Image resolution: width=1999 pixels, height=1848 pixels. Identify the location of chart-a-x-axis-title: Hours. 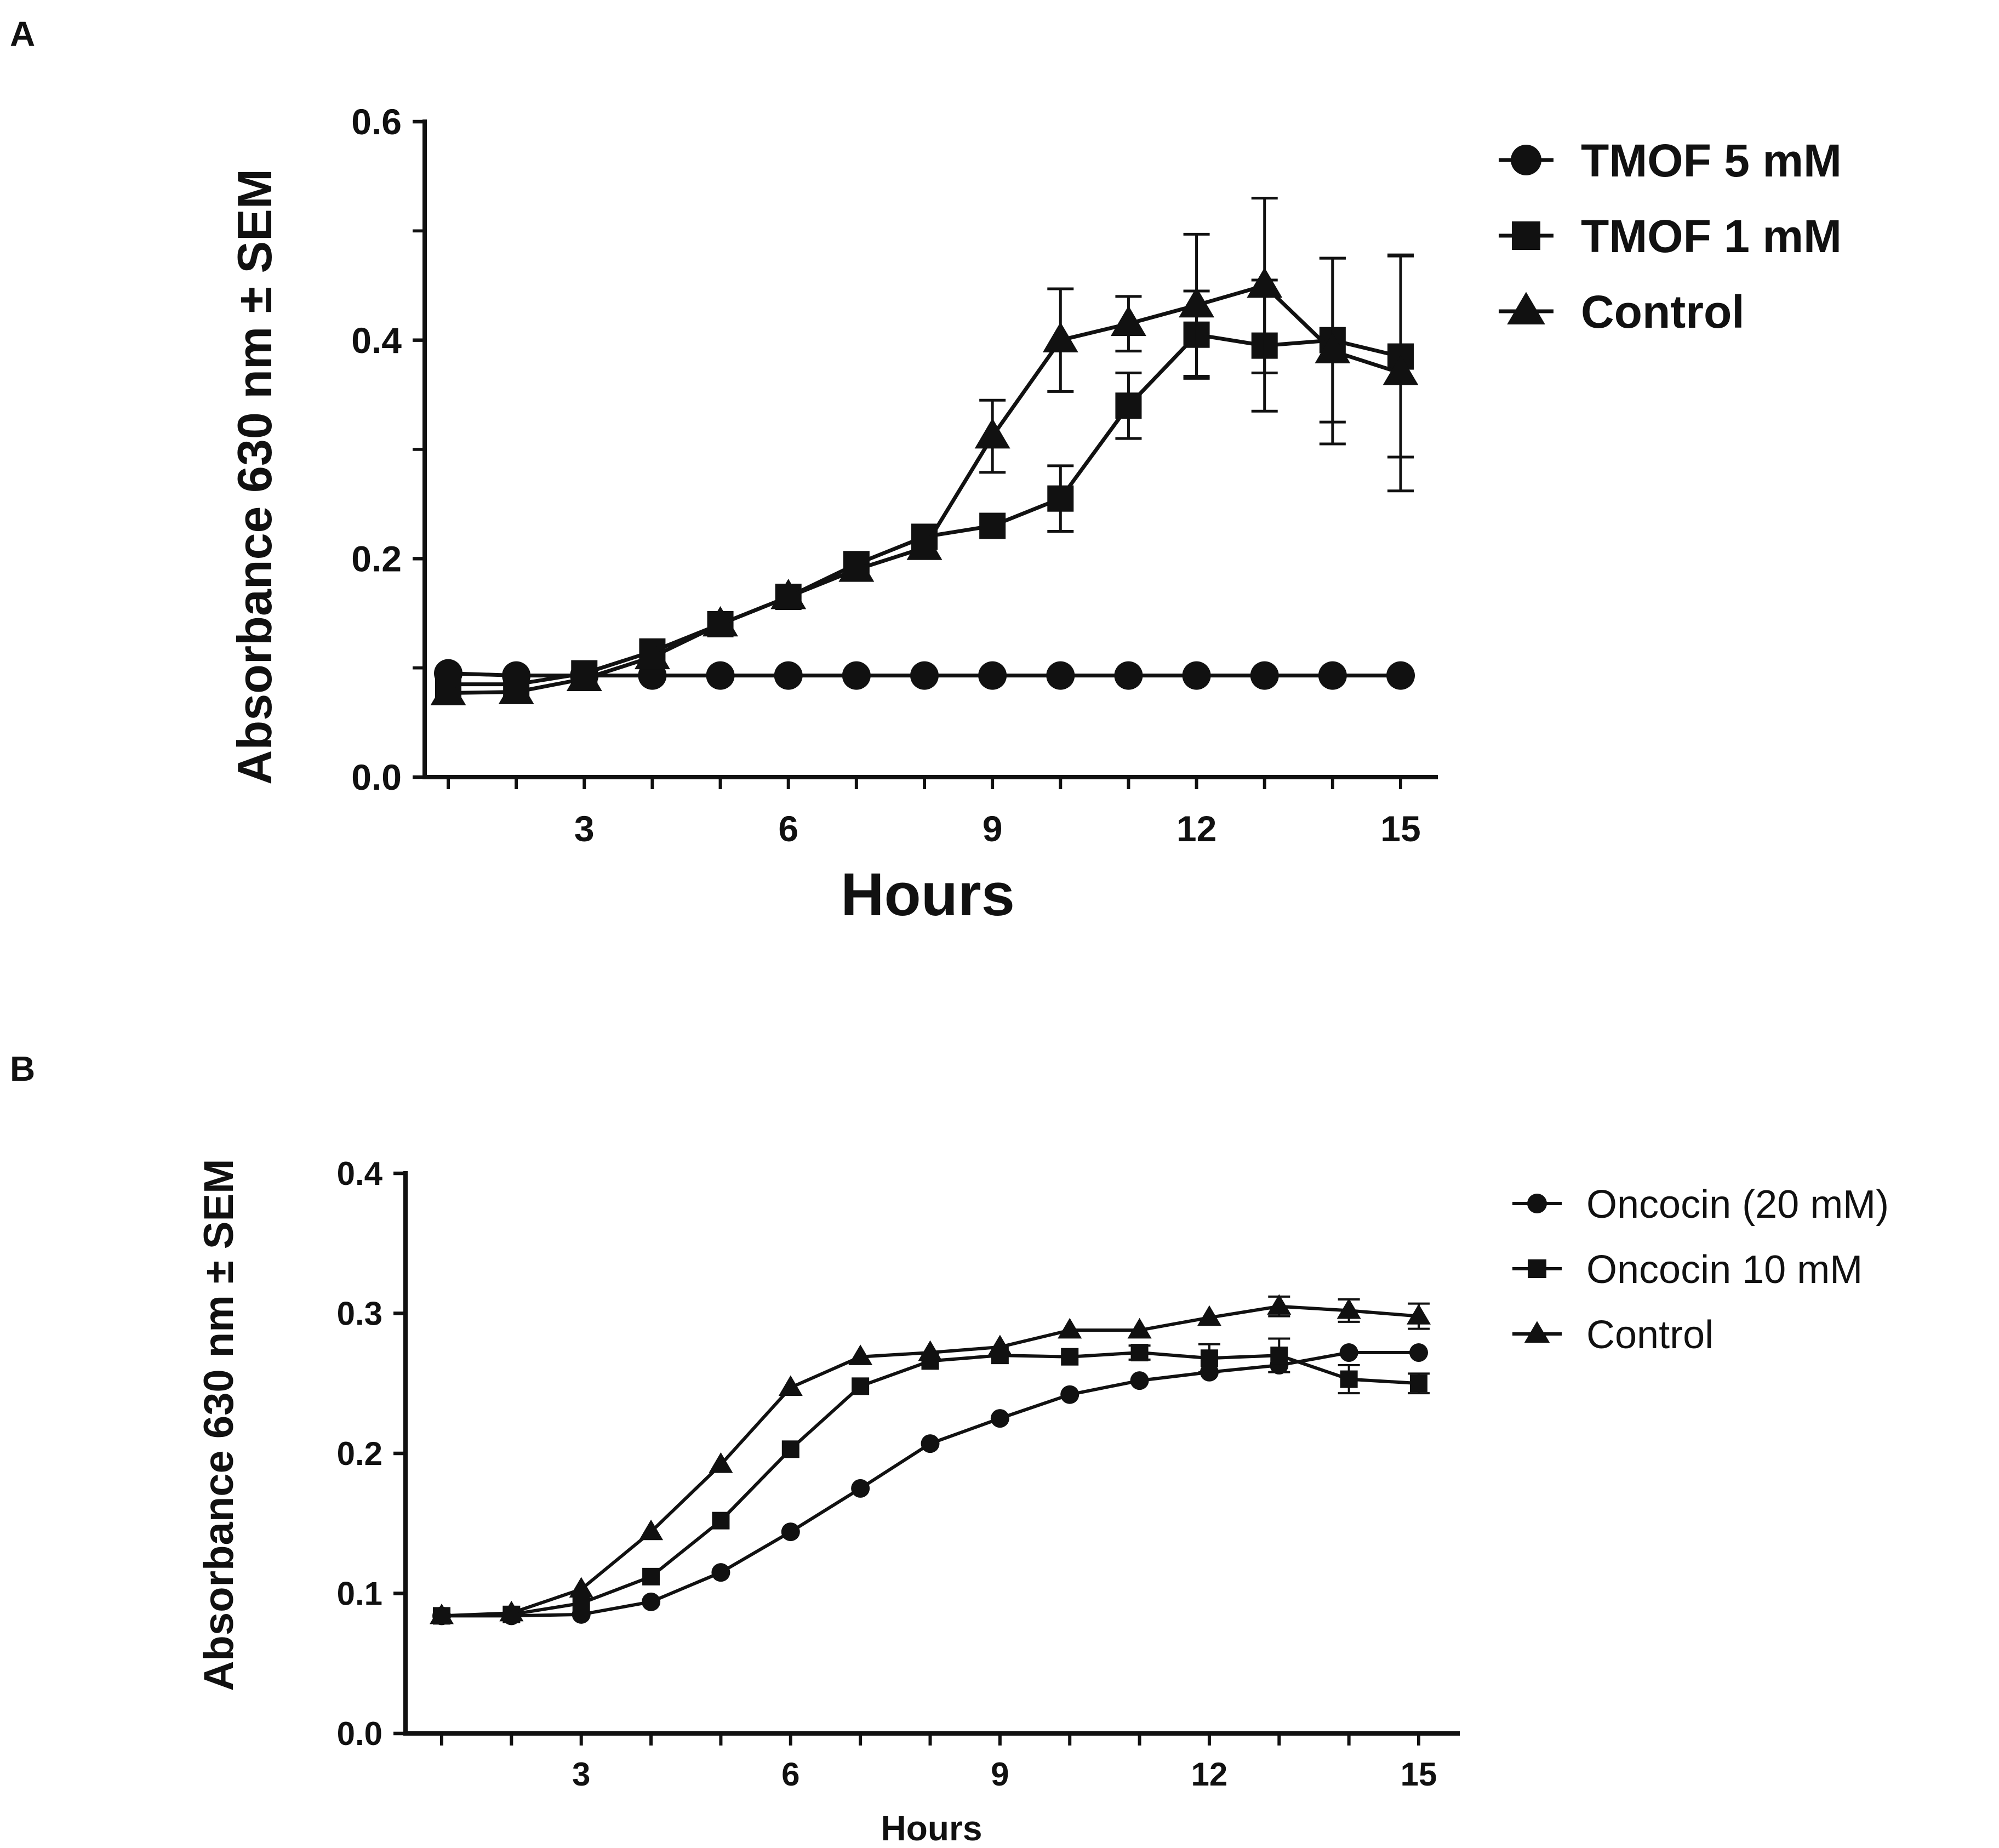
(928, 894).